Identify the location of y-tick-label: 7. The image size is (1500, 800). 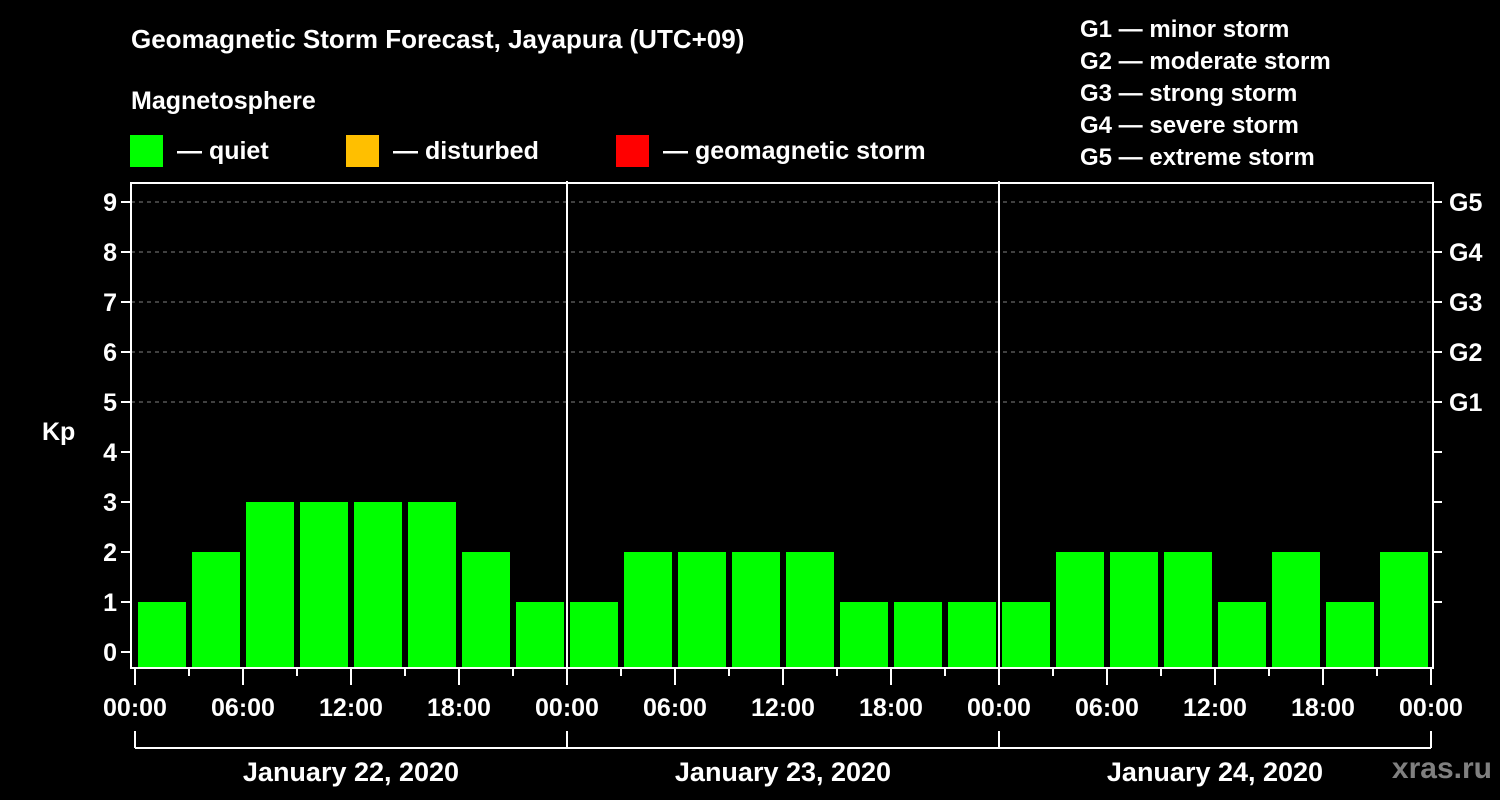
(110, 303).